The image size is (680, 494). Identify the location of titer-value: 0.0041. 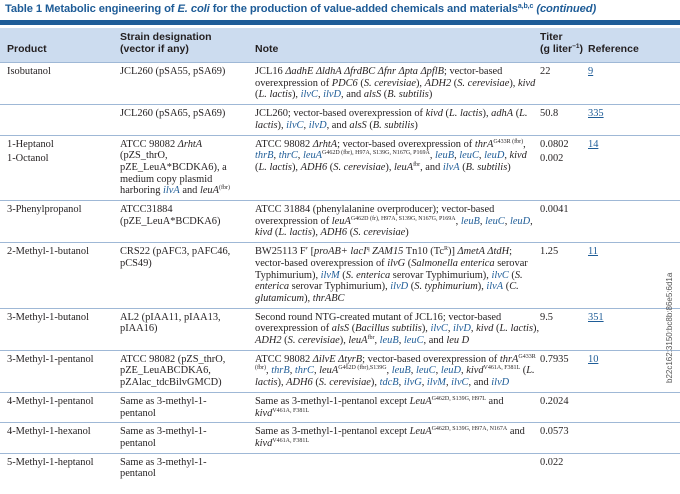
(554, 210).